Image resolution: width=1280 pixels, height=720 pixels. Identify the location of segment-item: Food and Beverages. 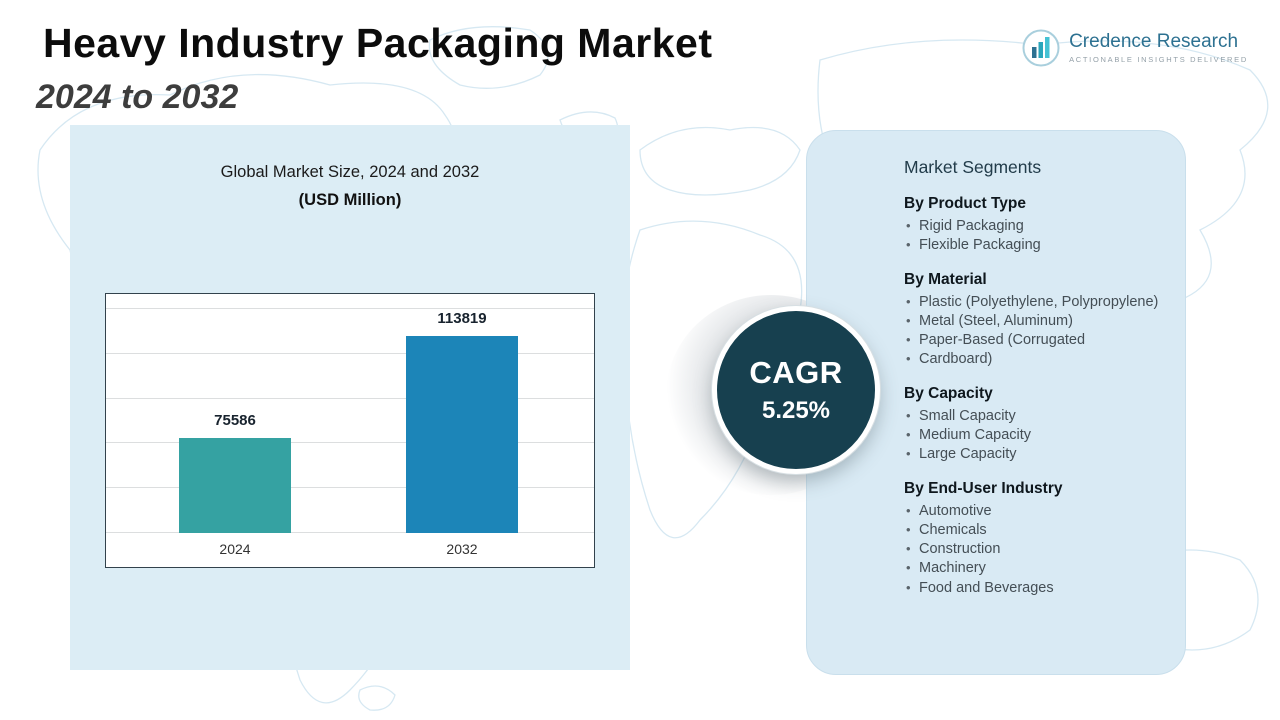
(1032, 588).